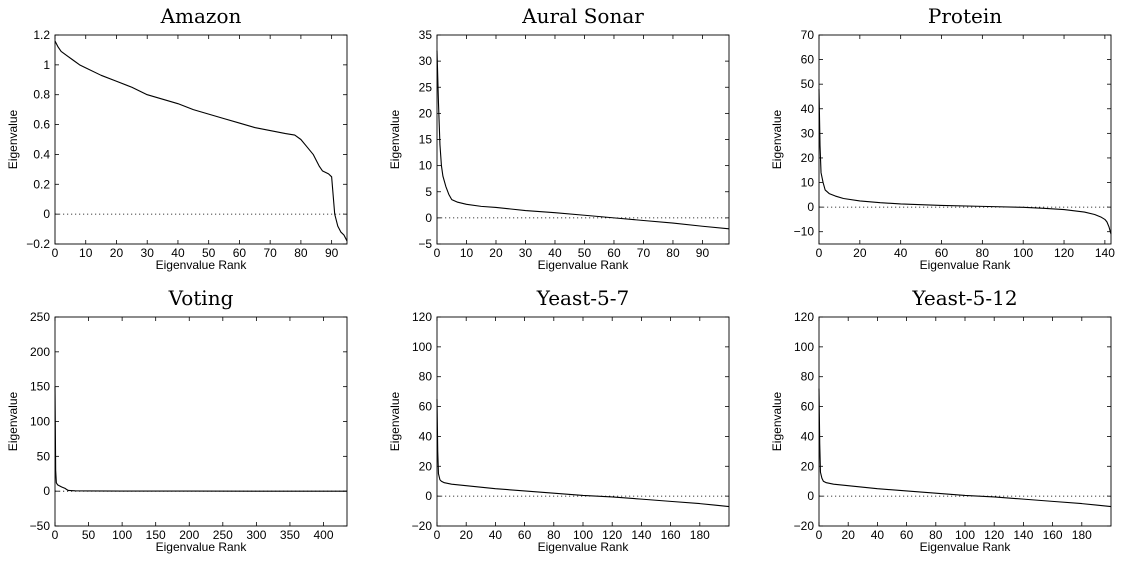 This screenshot has height=572, width=1135. I want to click on y-tick-label: −5, so click(425, 244).